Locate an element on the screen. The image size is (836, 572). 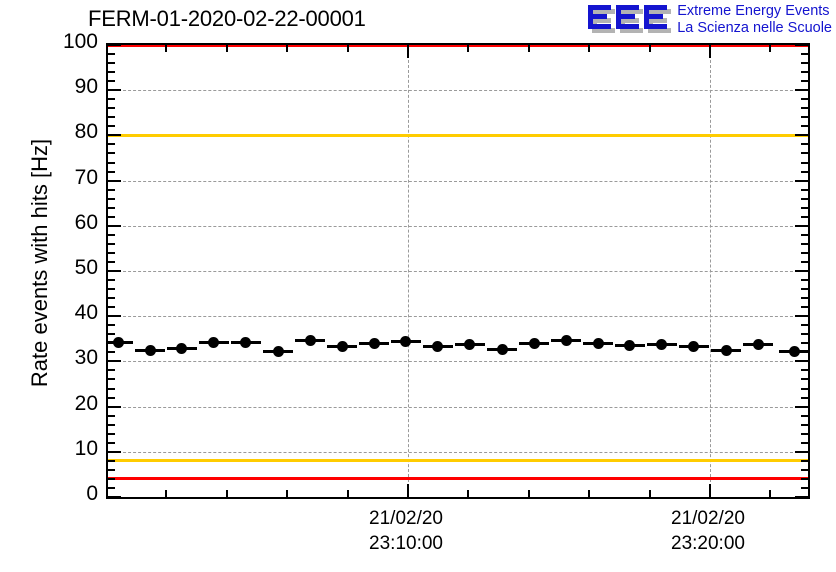
upper-red-limit is located at coordinates (458, 46).